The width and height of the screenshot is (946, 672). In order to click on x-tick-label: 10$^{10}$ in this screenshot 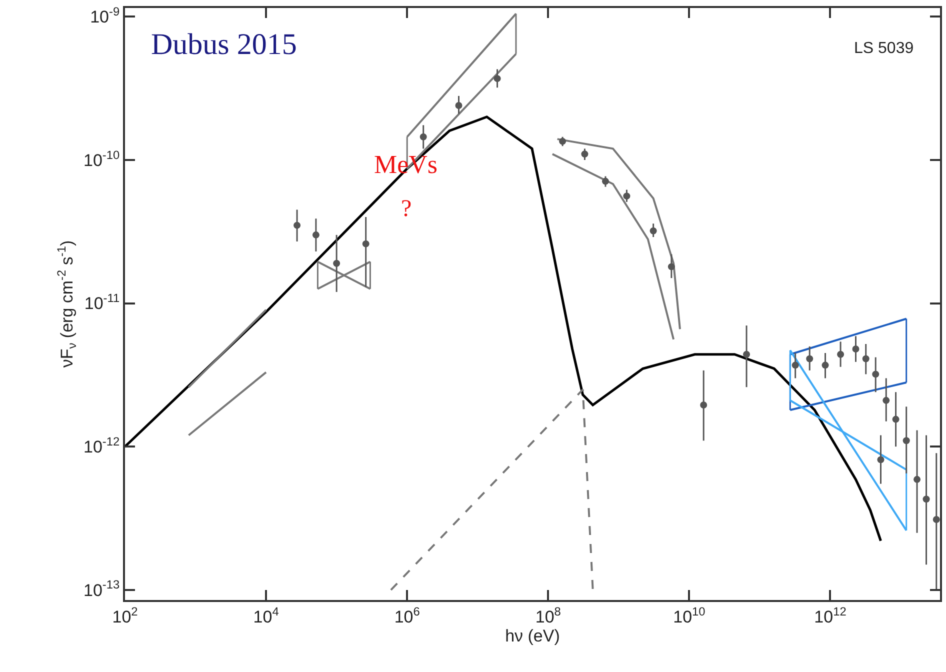, I will do `click(689, 615)`.